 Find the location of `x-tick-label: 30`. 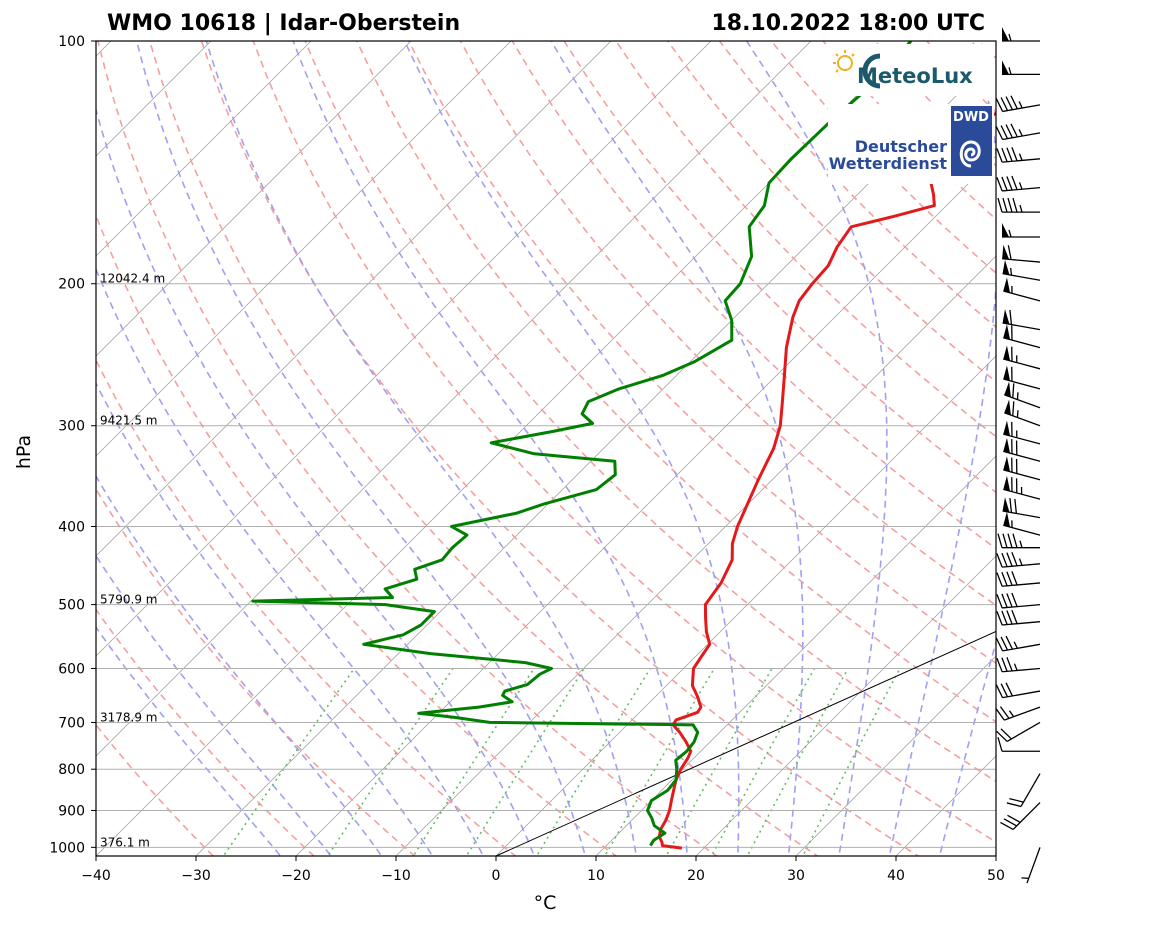

x-tick-label: 30 is located at coordinates (796, 876).